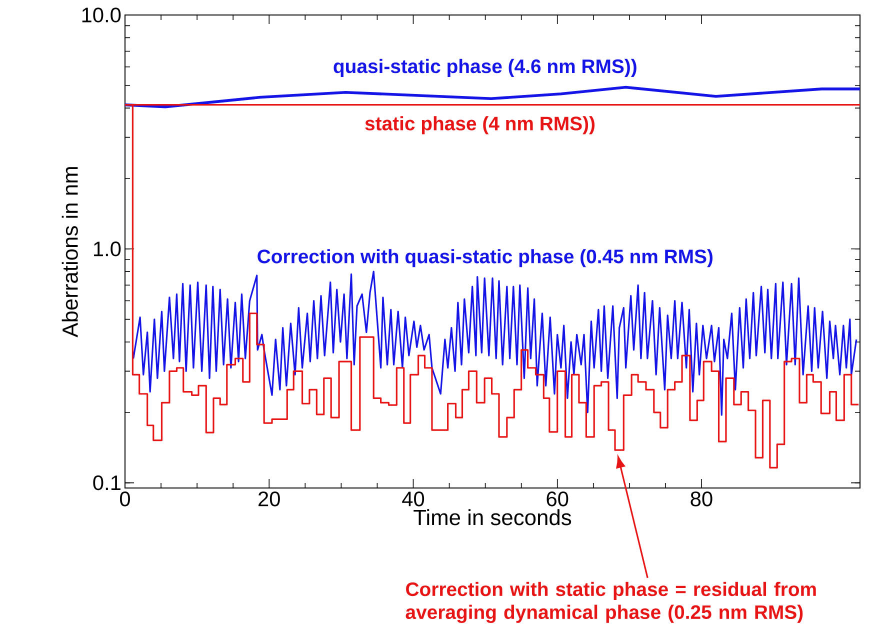  Describe the element at coordinates (101, 15) in the screenshot. I see `y-tick-label: 10.0` at that location.